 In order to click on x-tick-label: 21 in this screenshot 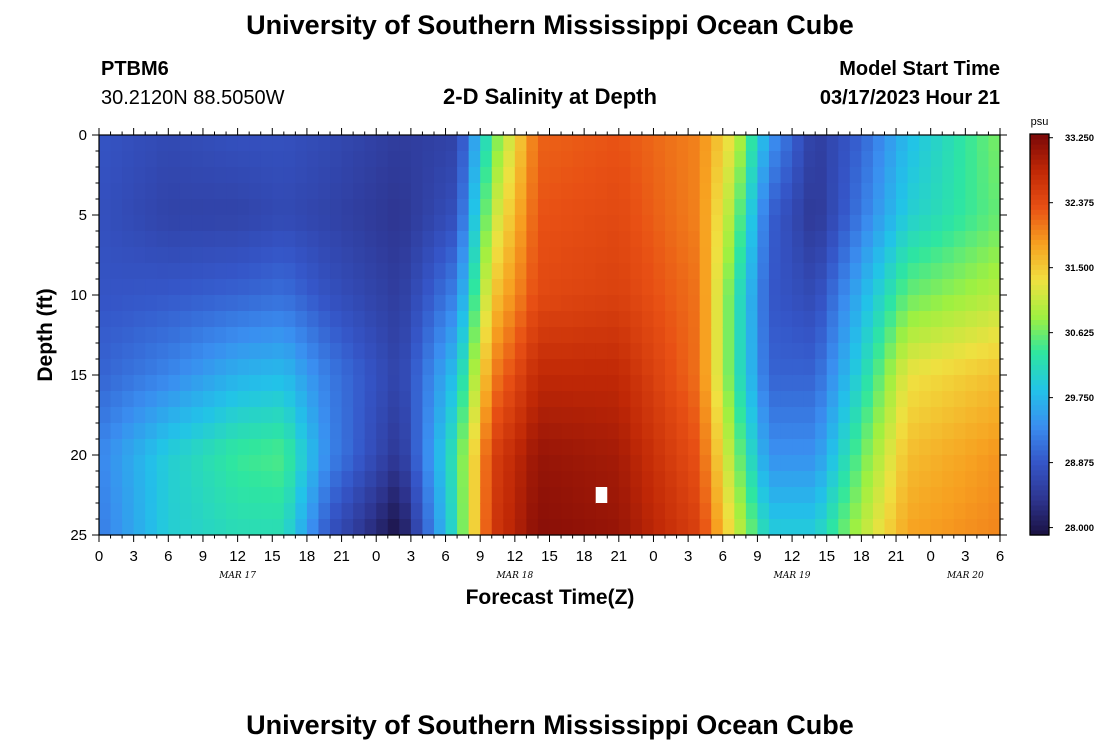, I will do `click(618, 556)`.